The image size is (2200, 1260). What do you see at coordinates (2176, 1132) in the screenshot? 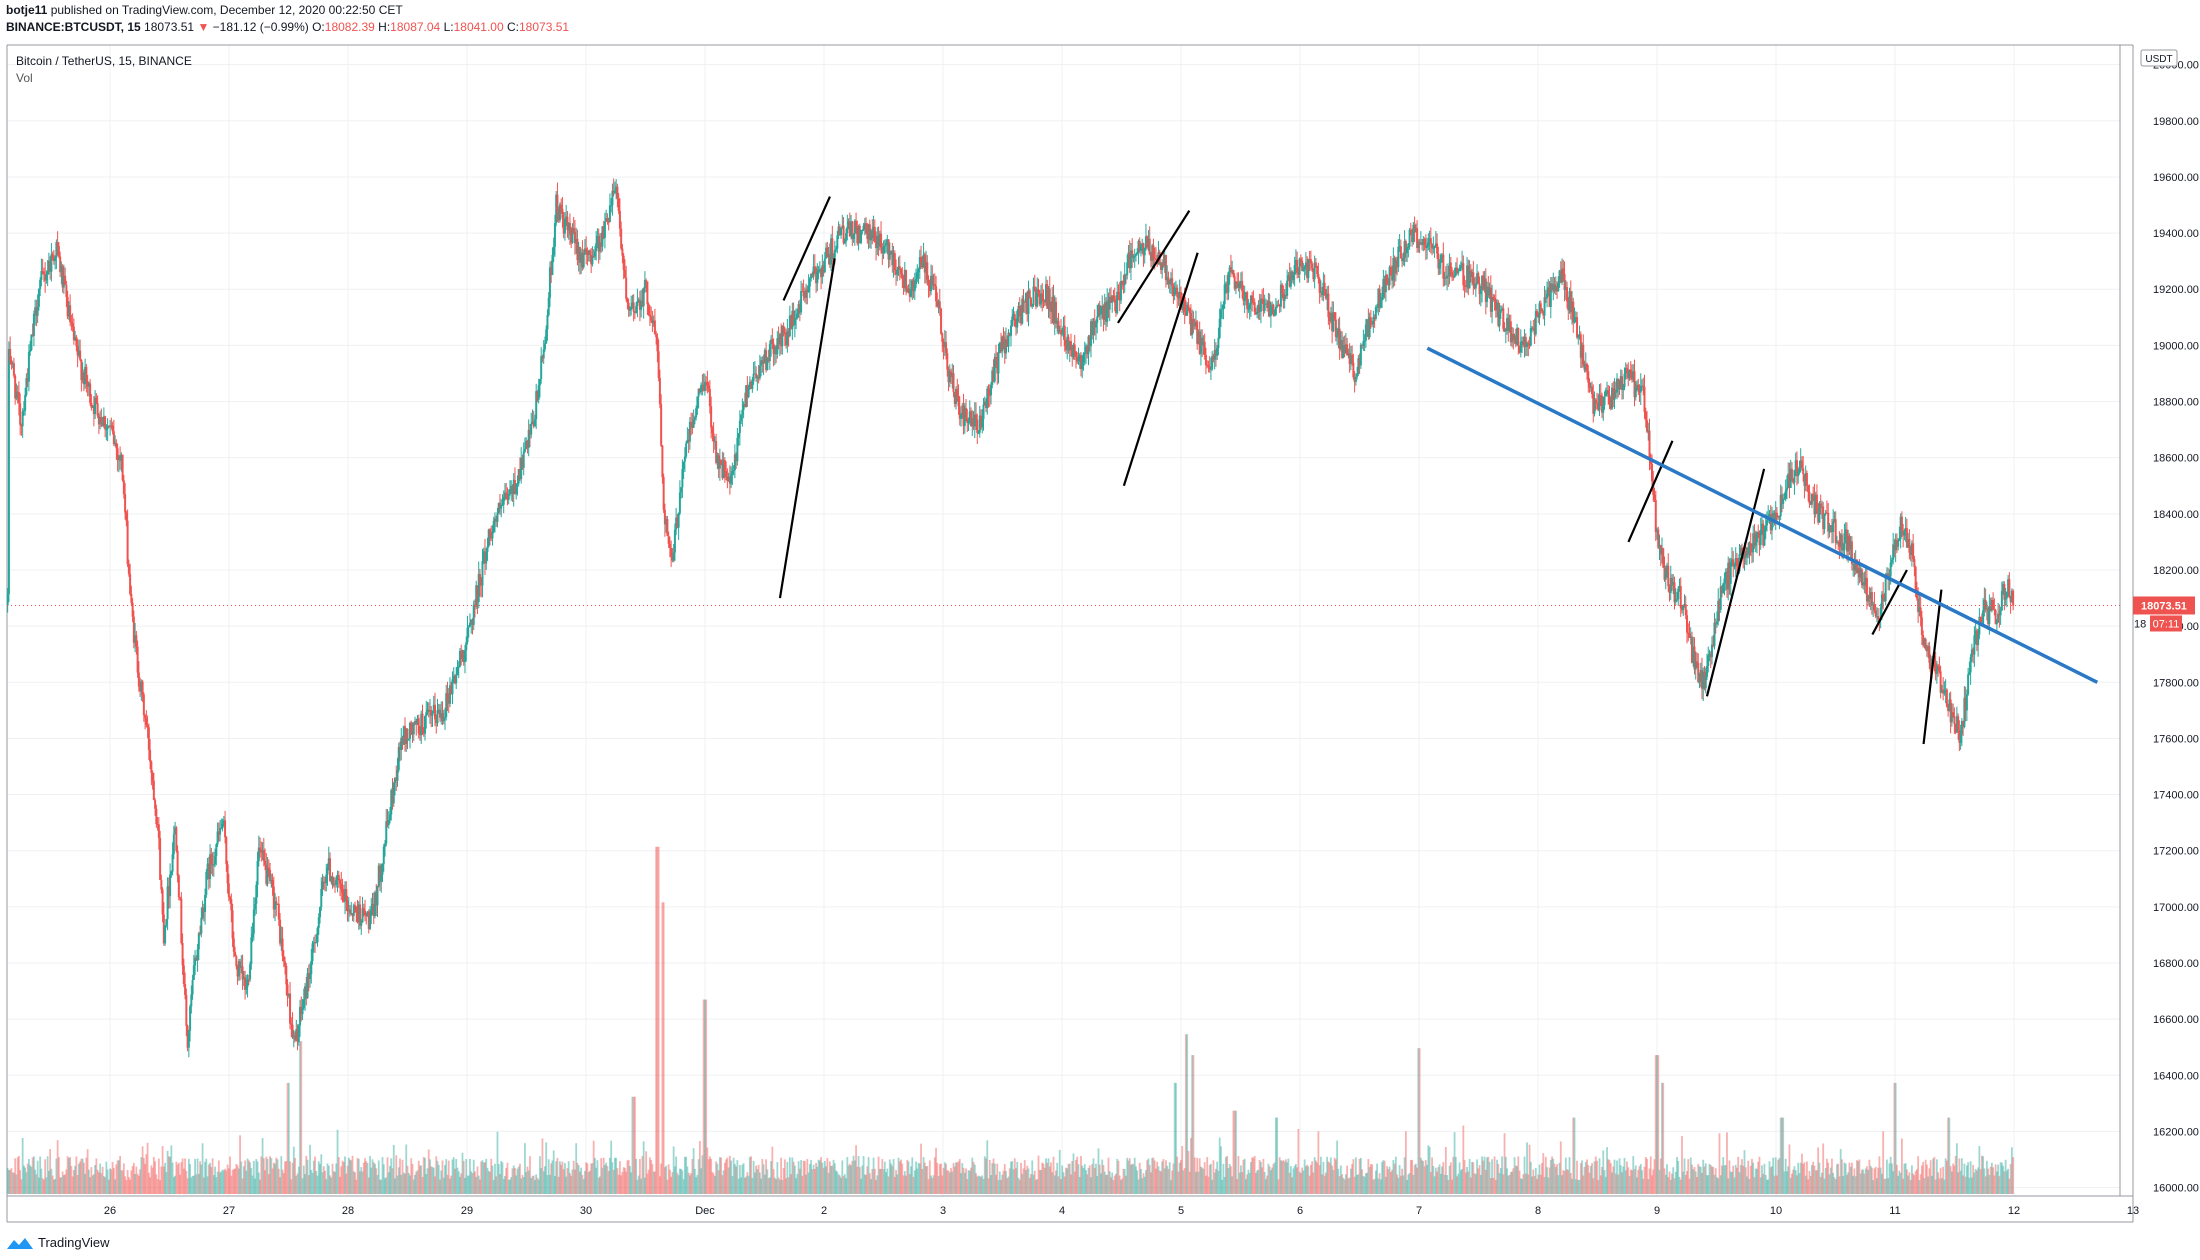
I see `price-tick-label: 16200.00` at bounding box center [2176, 1132].